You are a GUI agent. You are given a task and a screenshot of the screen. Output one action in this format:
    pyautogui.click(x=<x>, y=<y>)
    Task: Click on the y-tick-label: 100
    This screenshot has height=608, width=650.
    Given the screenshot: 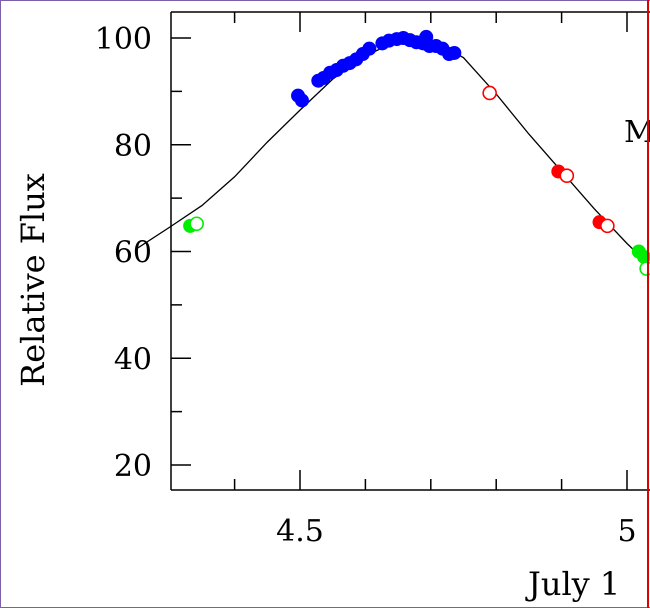 What is the action you would take?
    pyautogui.click(x=123, y=39)
    